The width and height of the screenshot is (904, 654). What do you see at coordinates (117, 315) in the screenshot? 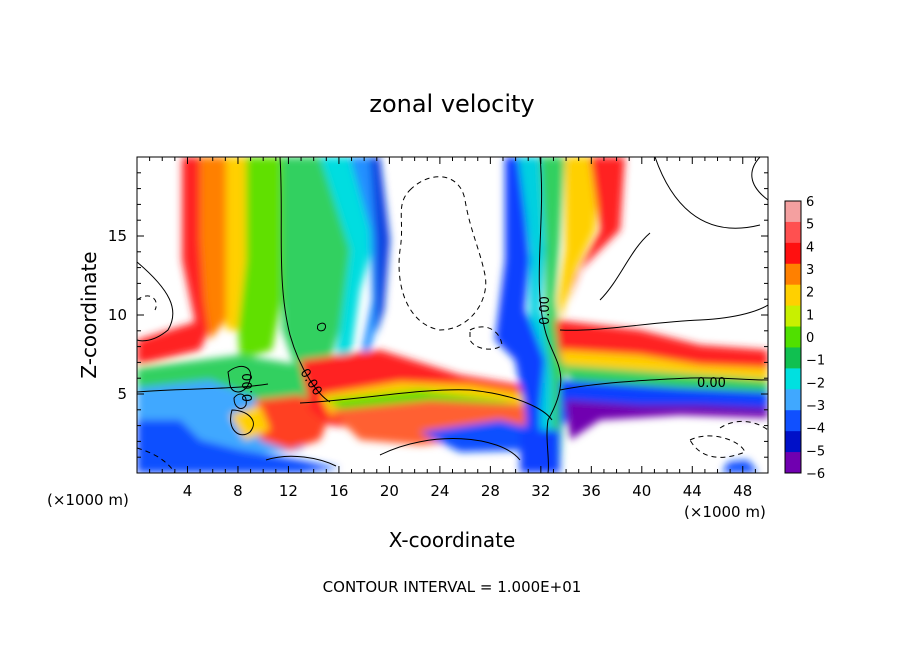
I see `y-tick-label: 10` at bounding box center [117, 315].